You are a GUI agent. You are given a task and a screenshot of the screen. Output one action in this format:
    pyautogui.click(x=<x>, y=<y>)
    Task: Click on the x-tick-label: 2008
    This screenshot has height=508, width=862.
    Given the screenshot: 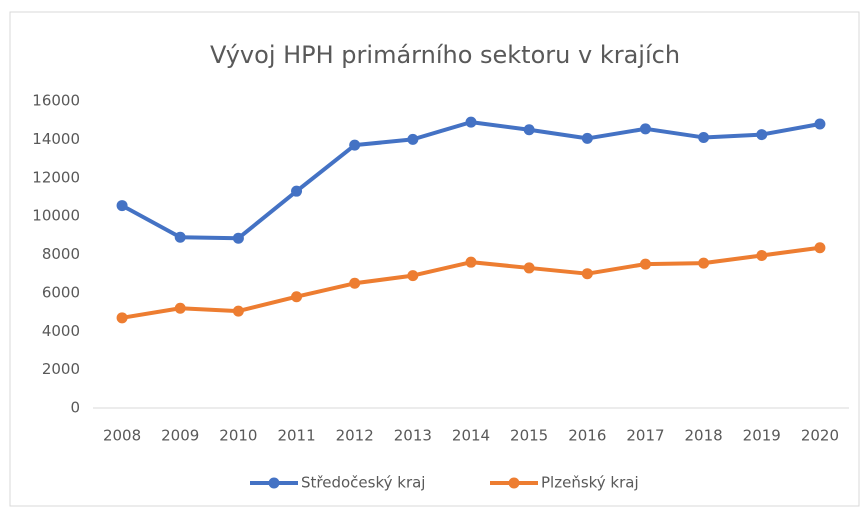 What is the action you would take?
    pyautogui.click(x=122, y=436)
    